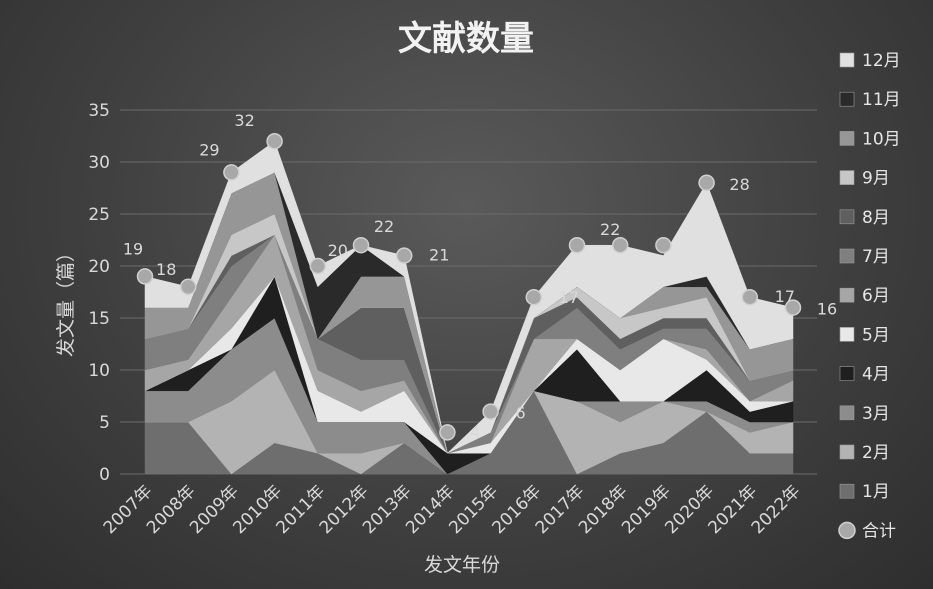 This screenshot has width=933, height=589. Describe the element at coordinates (104, 423) in the screenshot. I see `y-tick-label: 5` at that location.